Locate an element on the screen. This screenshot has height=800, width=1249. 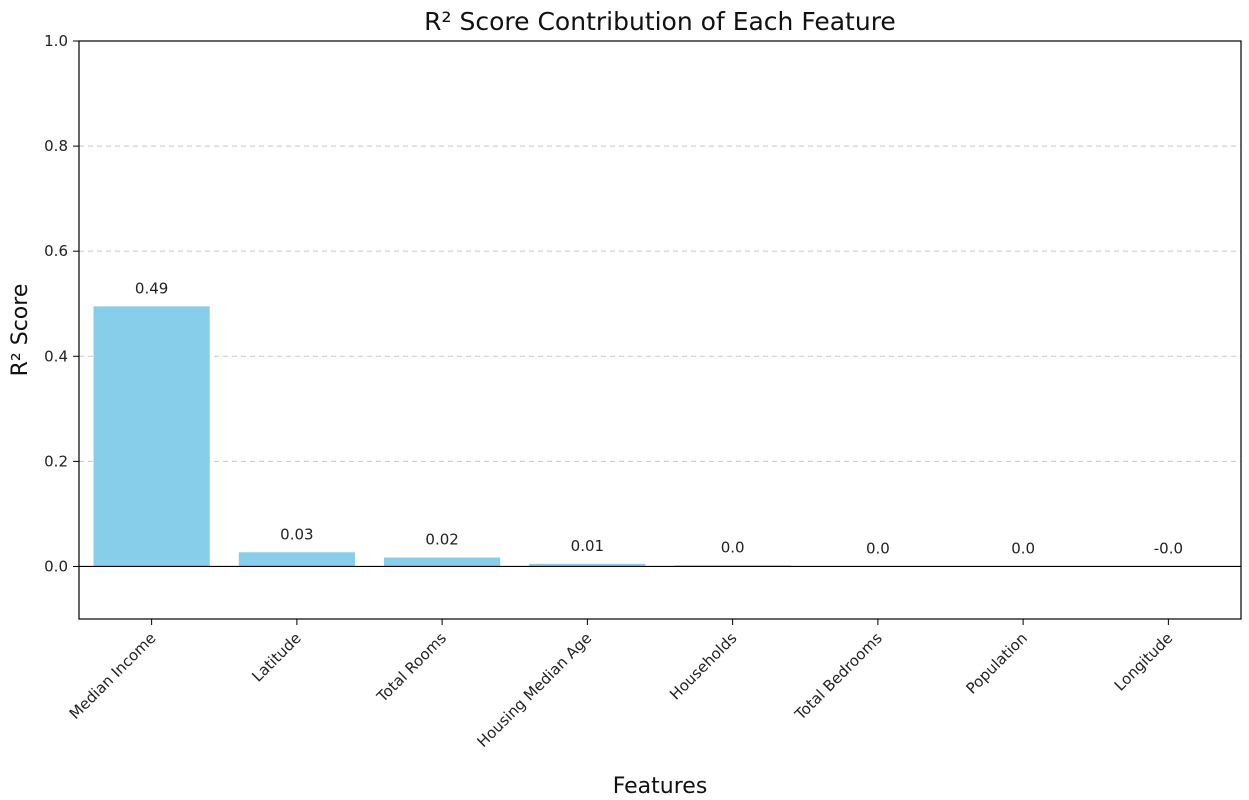
y-tick-label: 0.8 is located at coordinates (56, 146).